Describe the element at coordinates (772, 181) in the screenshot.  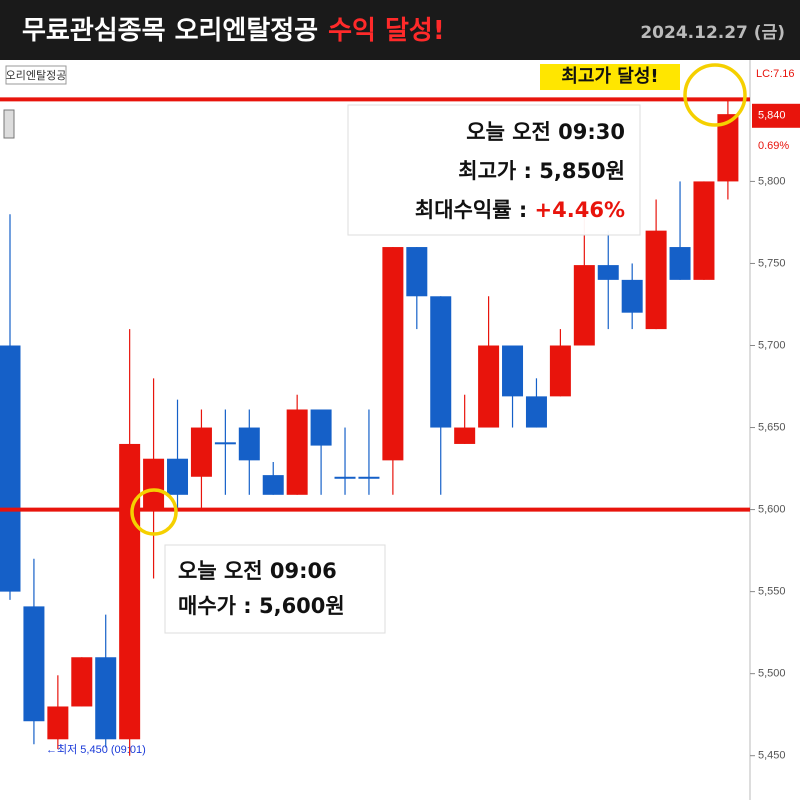
I see `y-tick-label: 5,800` at that location.